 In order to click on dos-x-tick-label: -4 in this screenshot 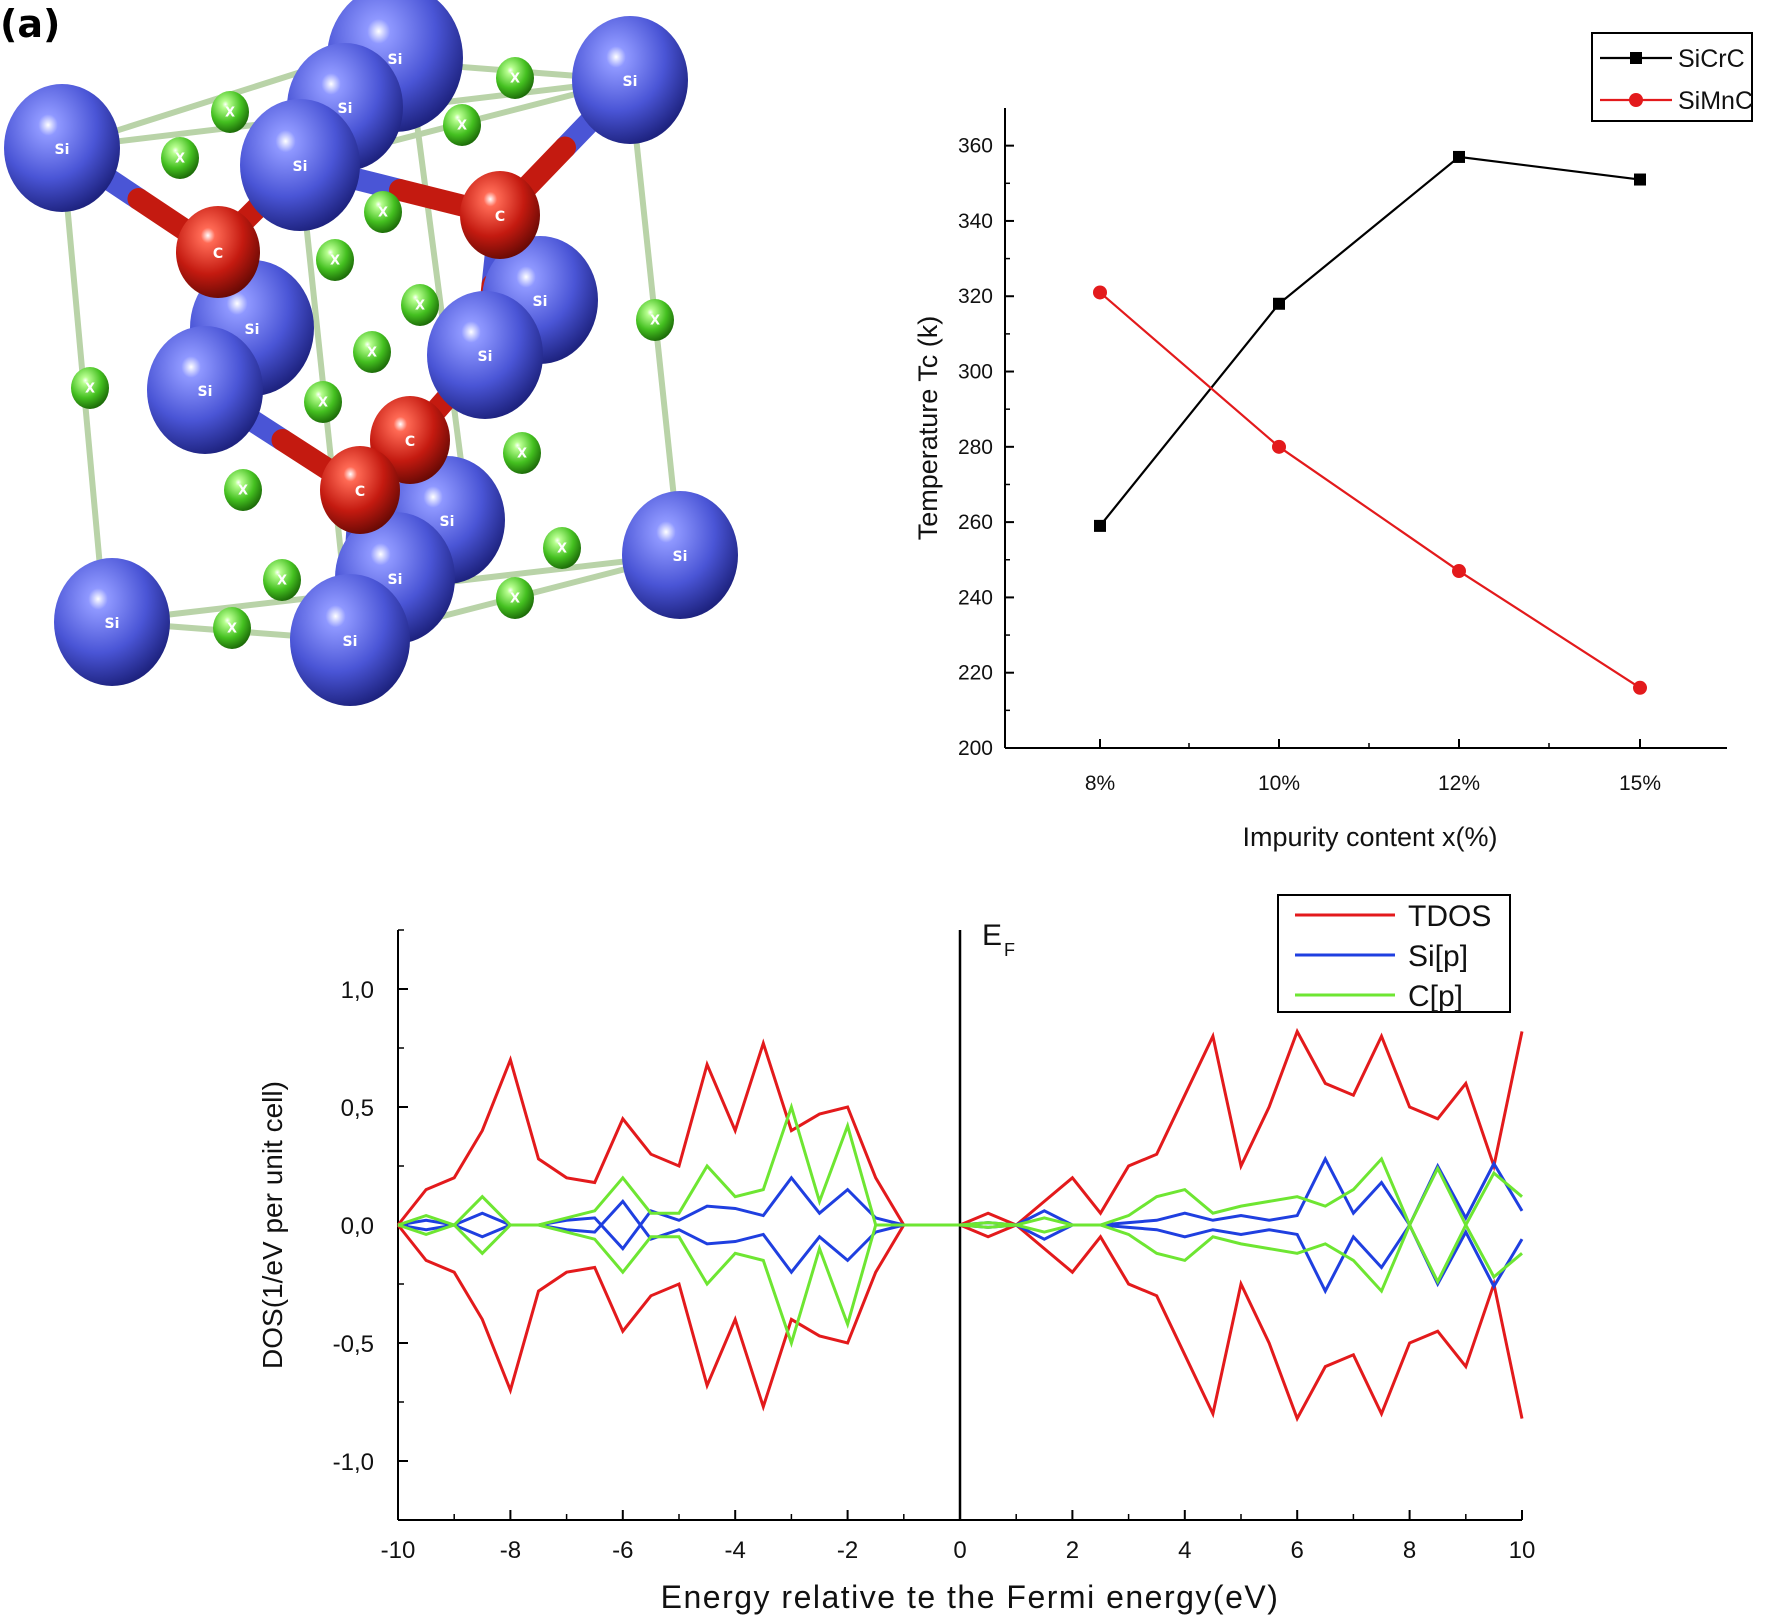, I will do `click(735, 1550)`.